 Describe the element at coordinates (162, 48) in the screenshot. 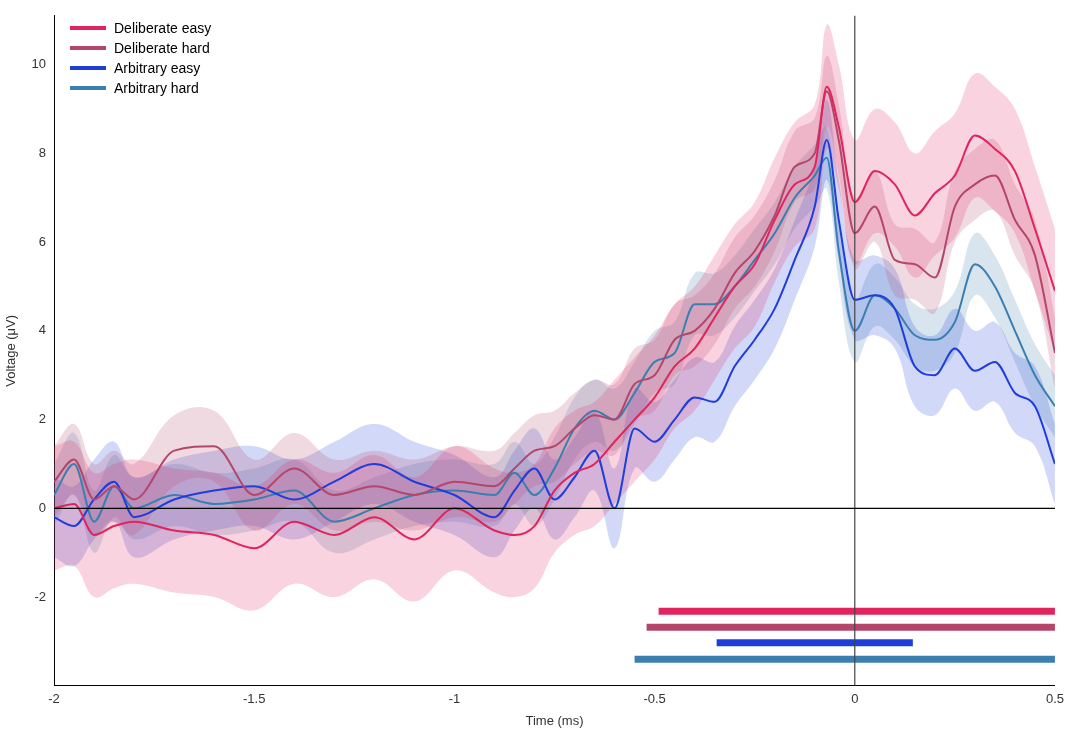

I see `legend-label: Deliberate hard` at that location.